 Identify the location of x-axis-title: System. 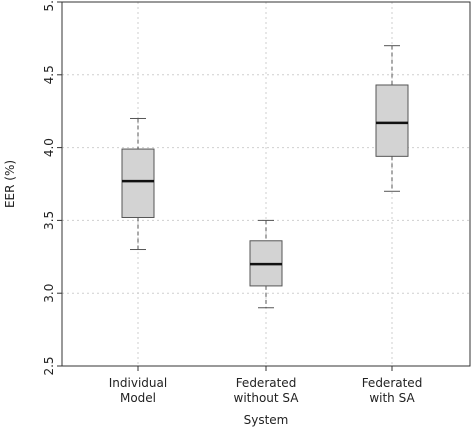
(266, 420).